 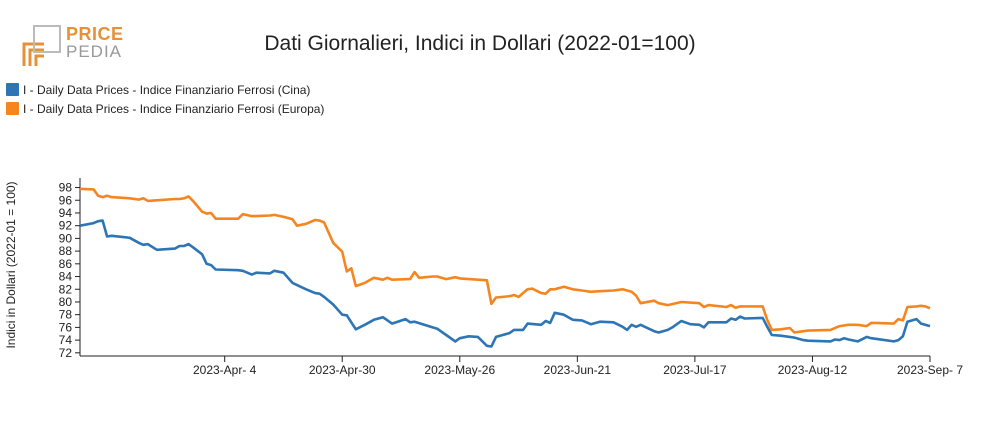 I want to click on logo-mark-icon, so click(x=41, y=45).